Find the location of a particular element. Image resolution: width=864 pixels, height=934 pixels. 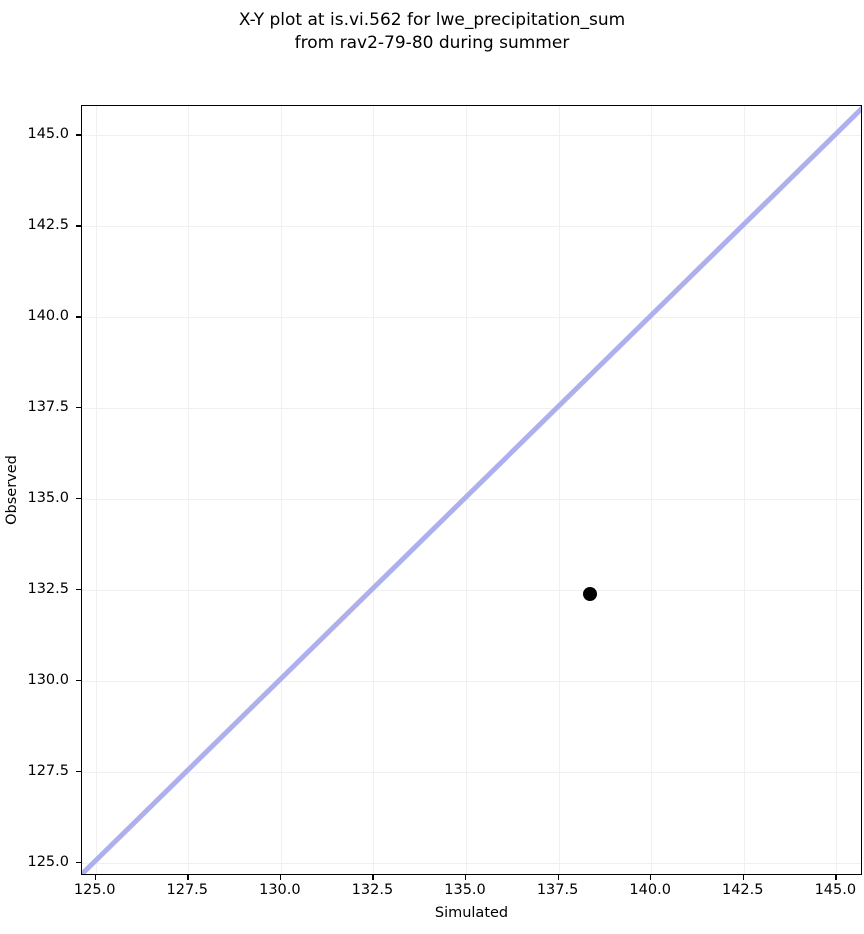

x-axis-label: Simulated is located at coordinates (471, 913).